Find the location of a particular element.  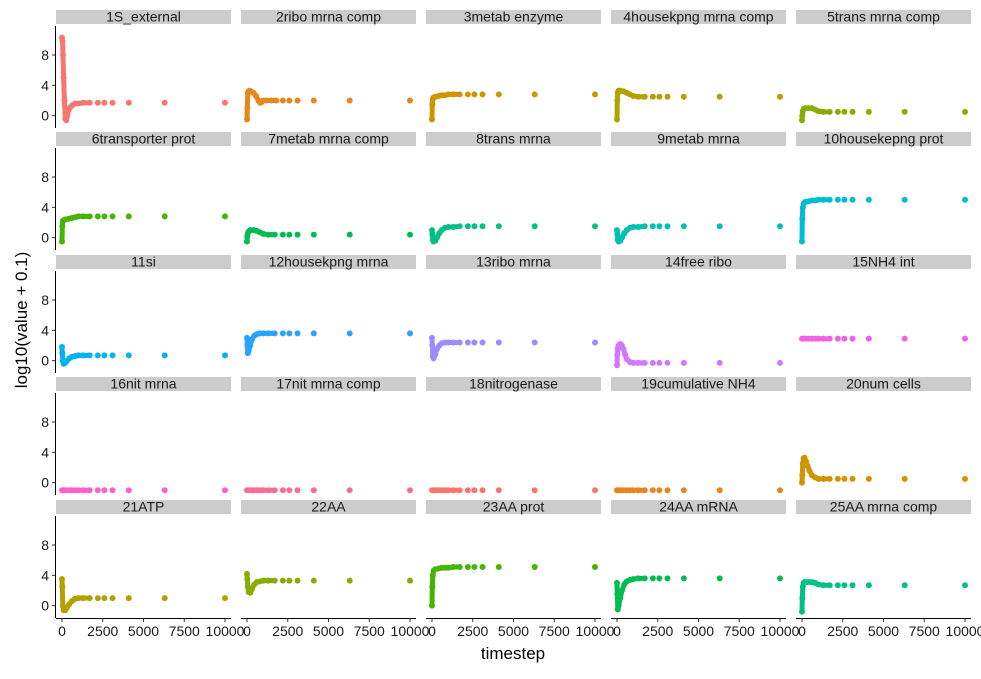

facet-panel-3: 3metab enzyme is located at coordinates (513, 66).